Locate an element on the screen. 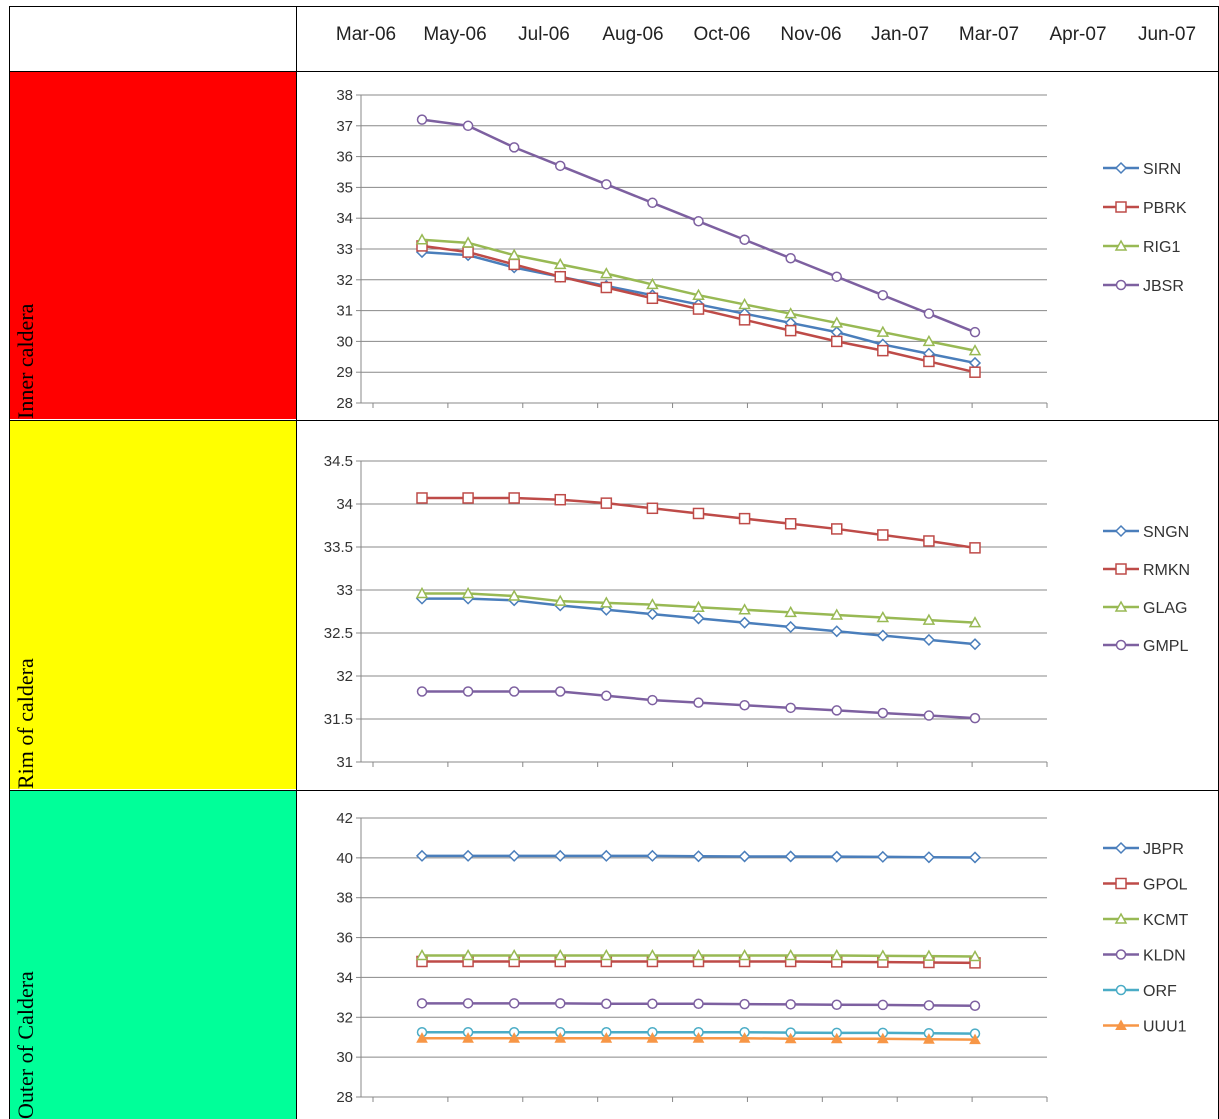 The height and width of the screenshot is (1119, 1219). y-tick-label: 36 is located at coordinates (344, 938).